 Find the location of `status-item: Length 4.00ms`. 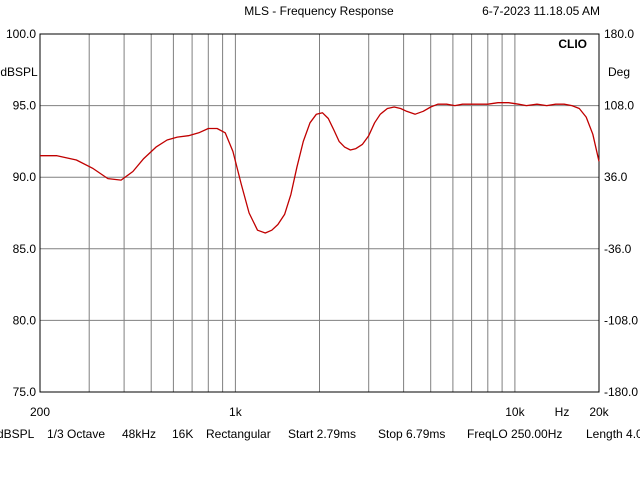

status-item: Length 4.00ms is located at coordinates (613, 434).